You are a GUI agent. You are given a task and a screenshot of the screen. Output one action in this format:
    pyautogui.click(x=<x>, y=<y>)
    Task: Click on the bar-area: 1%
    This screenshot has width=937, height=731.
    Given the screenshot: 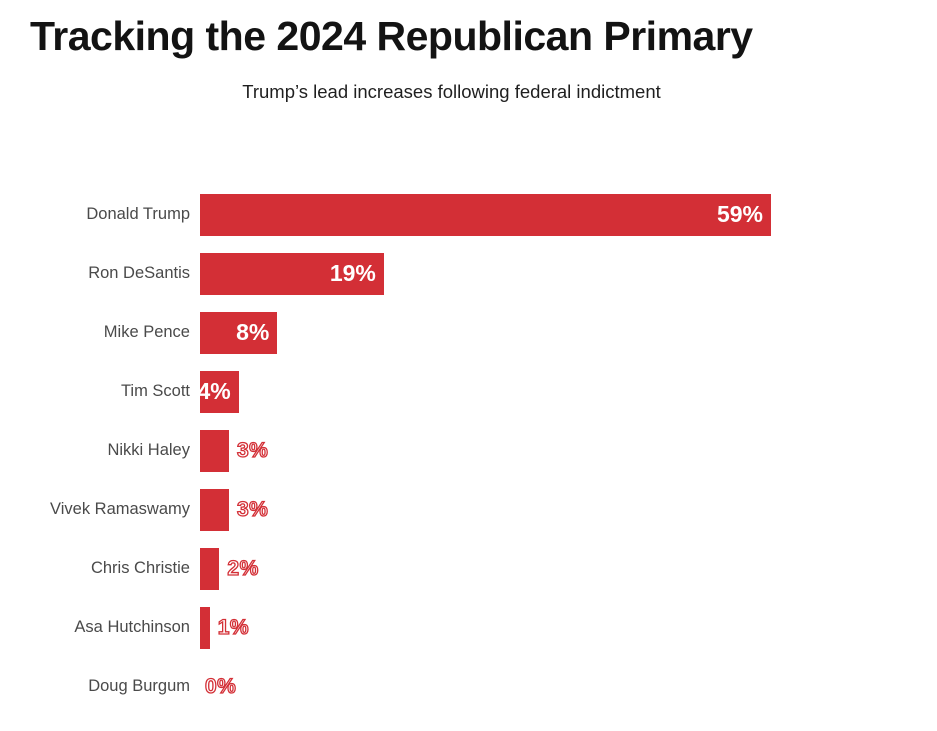 What is the action you would take?
    pyautogui.click(x=568, y=627)
    